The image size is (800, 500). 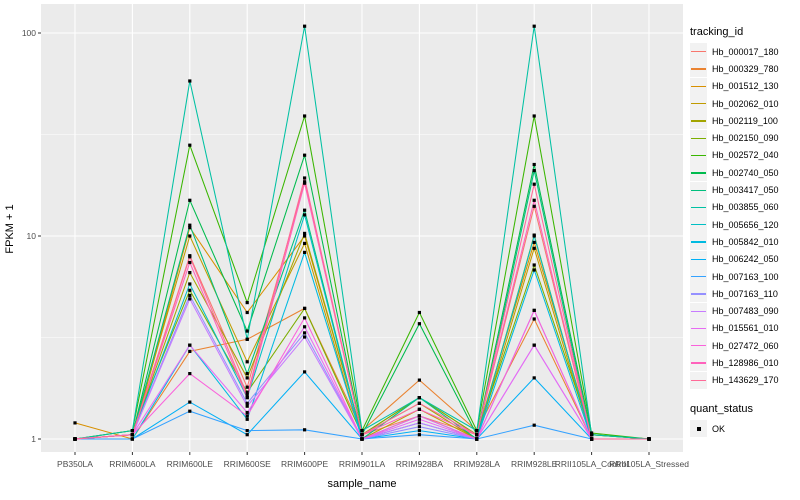 What do you see at coordinates (304, 464) in the screenshot?
I see `x-tick-label-RRIM600PE: RRIM600PE` at bounding box center [304, 464].